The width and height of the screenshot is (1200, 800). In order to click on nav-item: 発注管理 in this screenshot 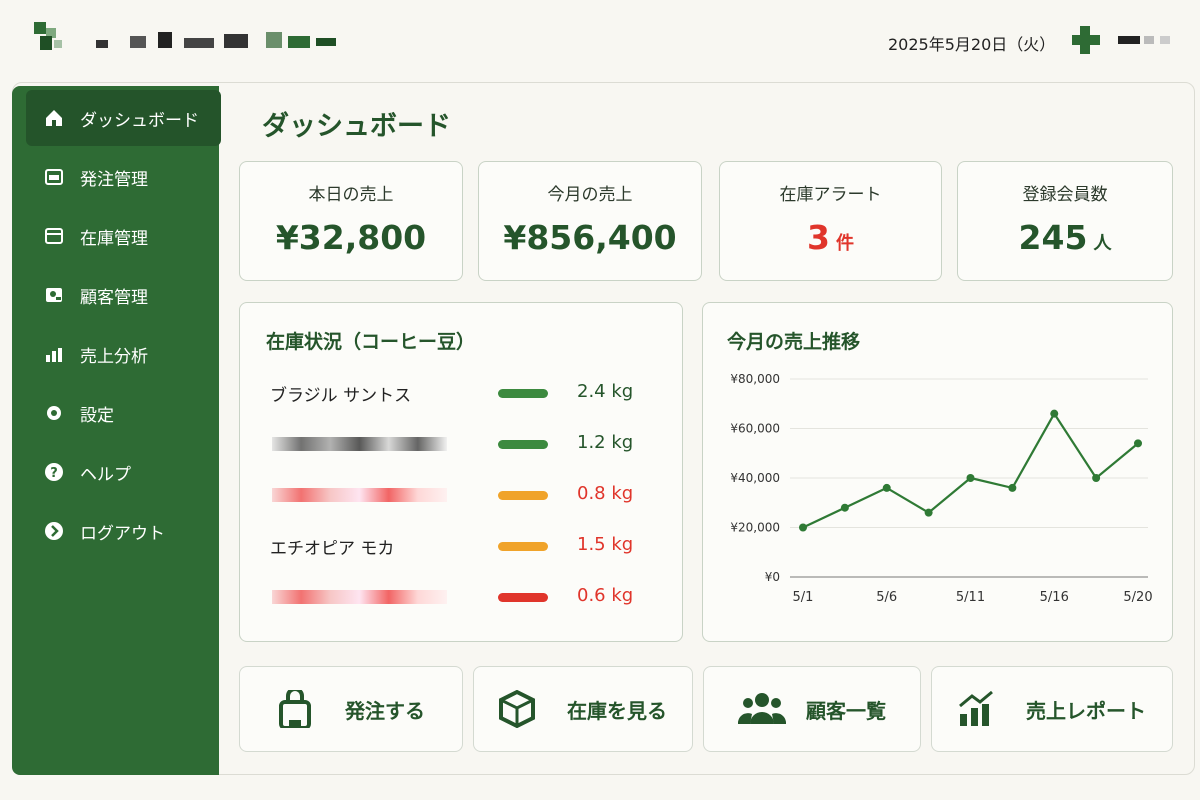, I will do `click(123, 177)`.